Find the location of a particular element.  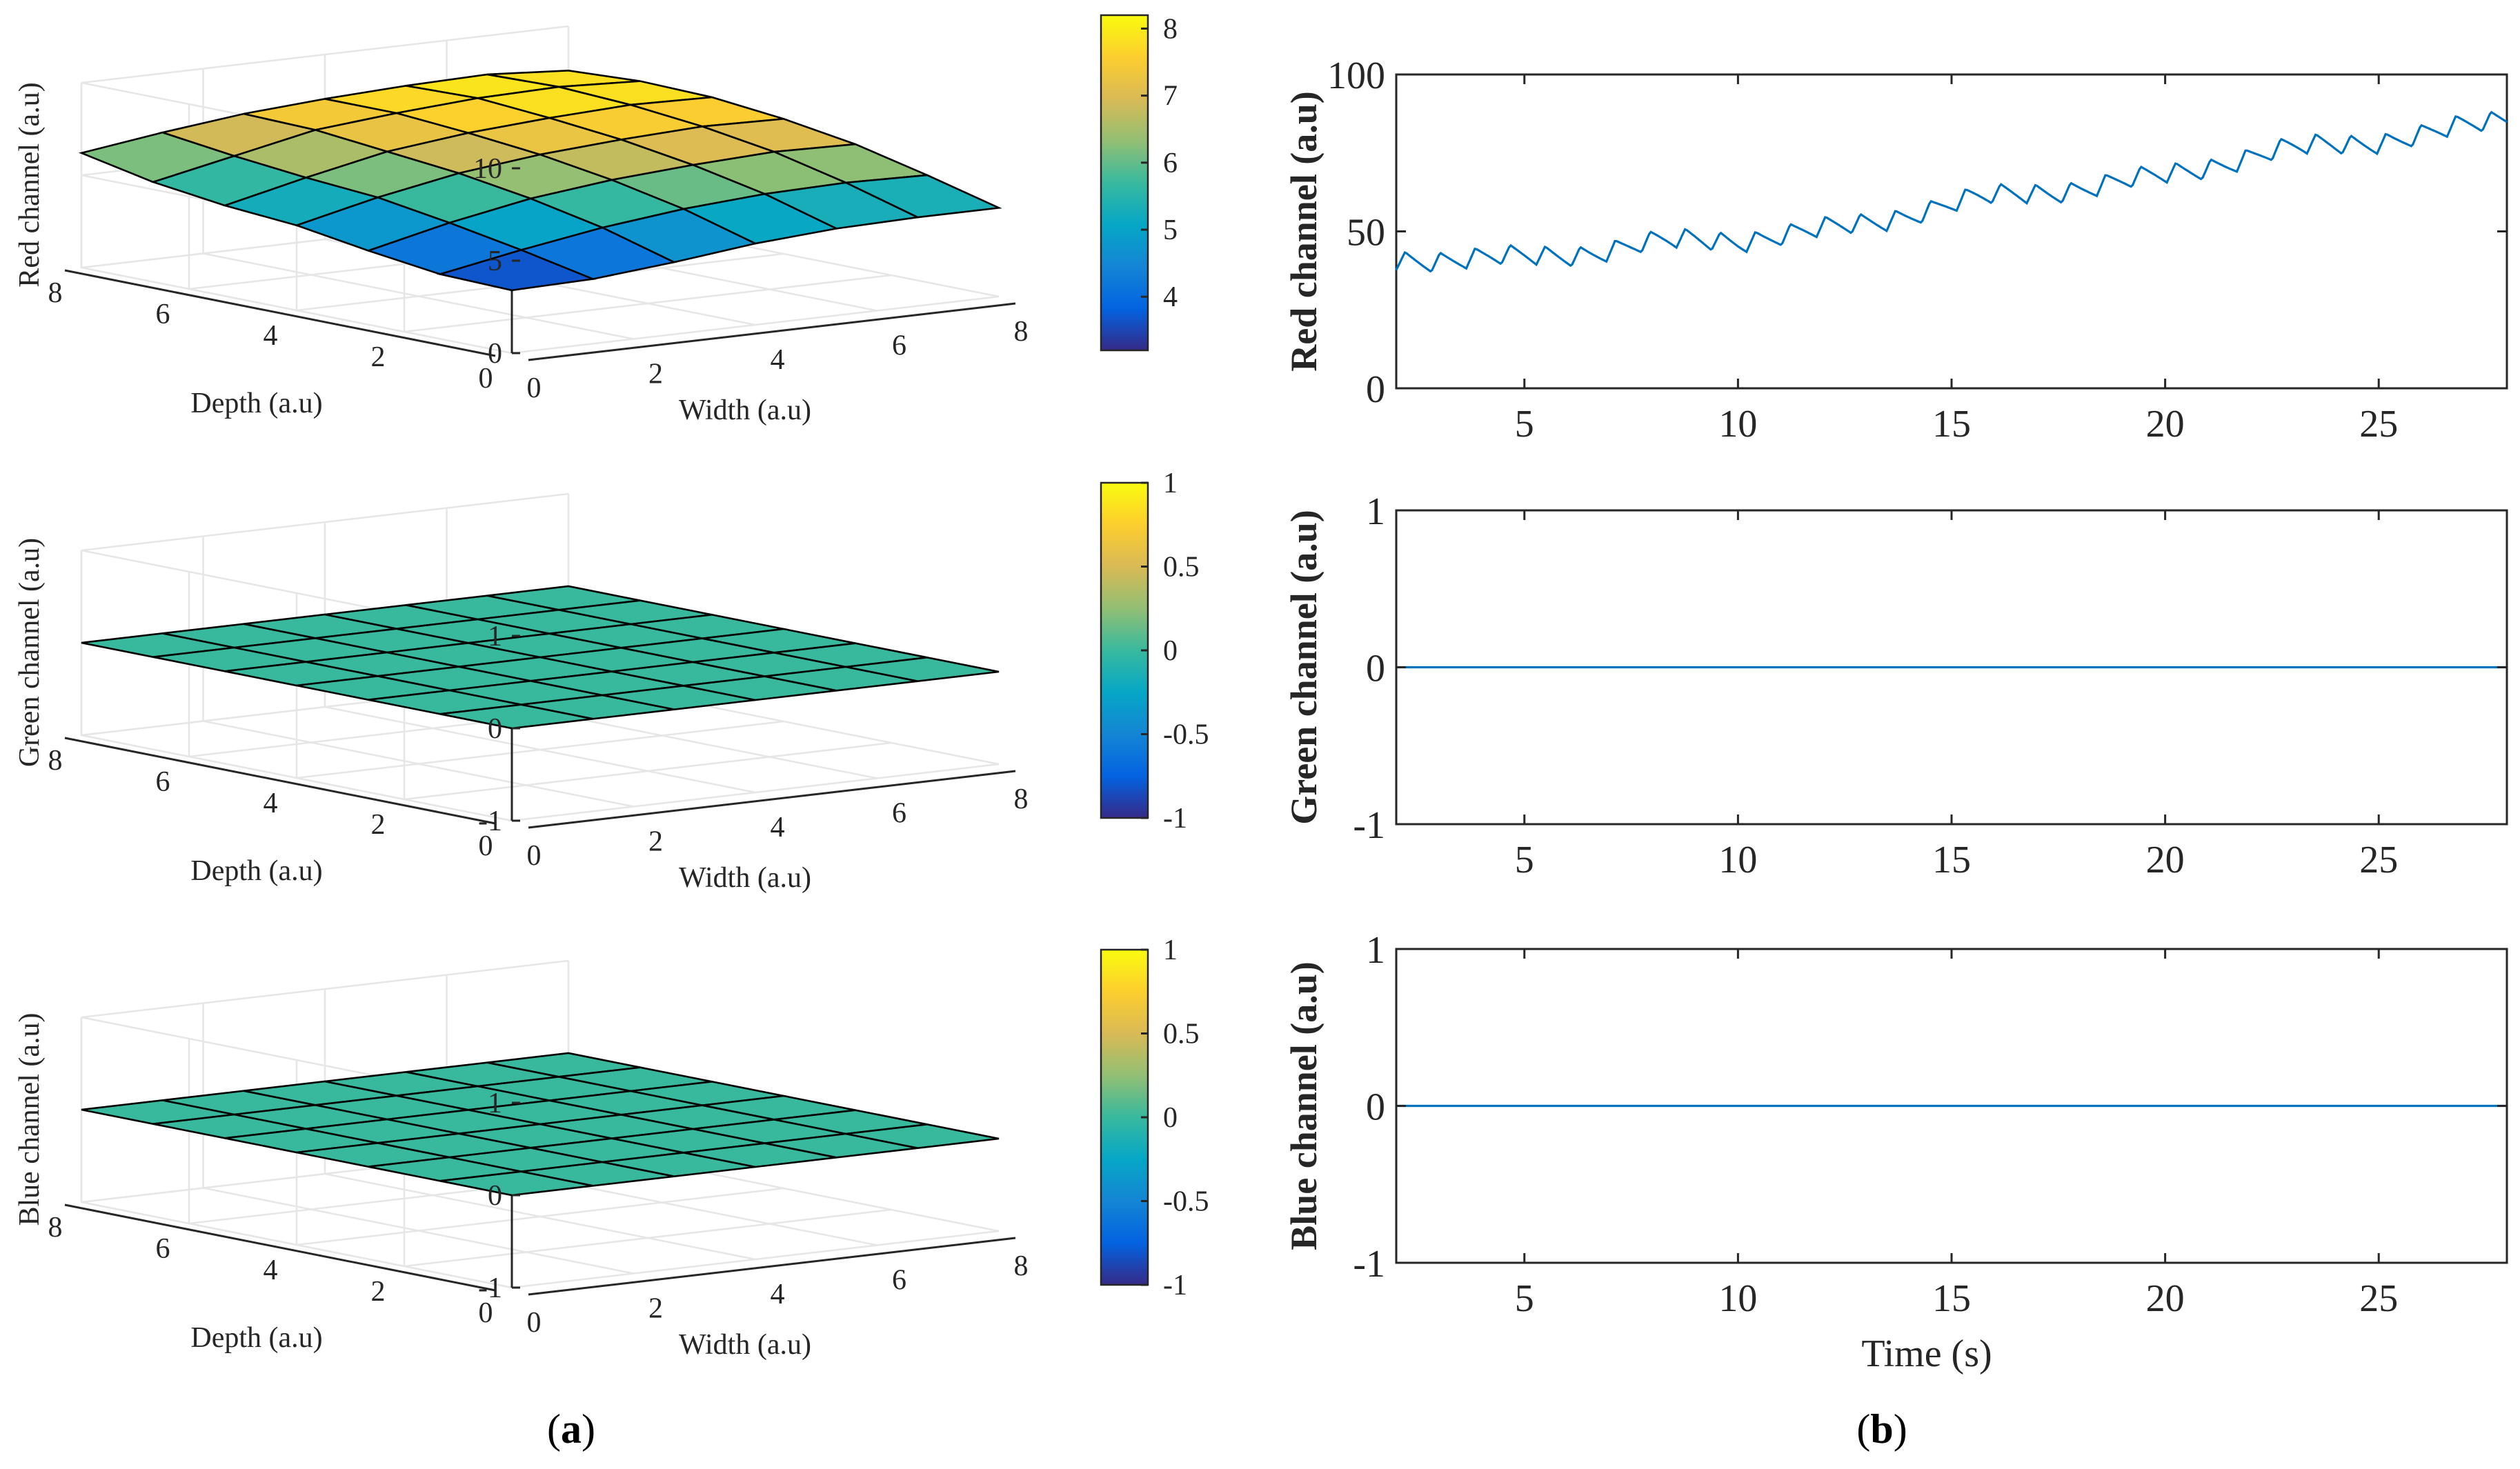

panel-b-label: (b) is located at coordinates (1882, 1429).